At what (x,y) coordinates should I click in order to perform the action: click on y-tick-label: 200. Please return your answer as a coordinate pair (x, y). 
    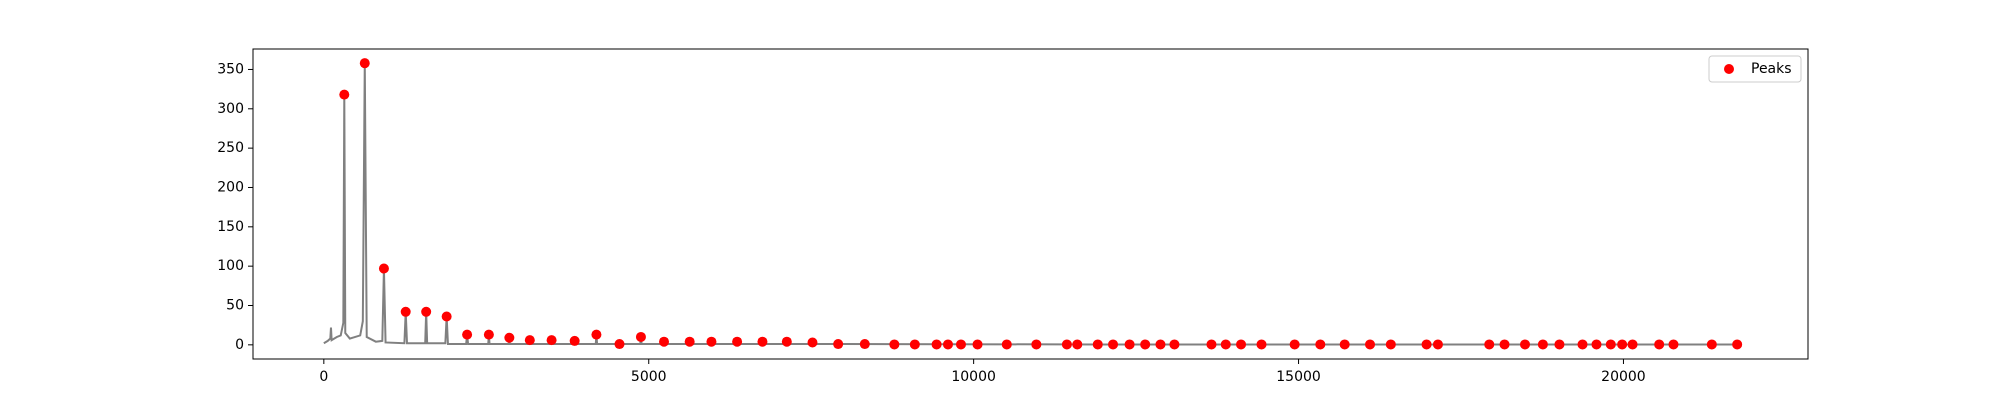
    Looking at the image, I should click on (230, 187).